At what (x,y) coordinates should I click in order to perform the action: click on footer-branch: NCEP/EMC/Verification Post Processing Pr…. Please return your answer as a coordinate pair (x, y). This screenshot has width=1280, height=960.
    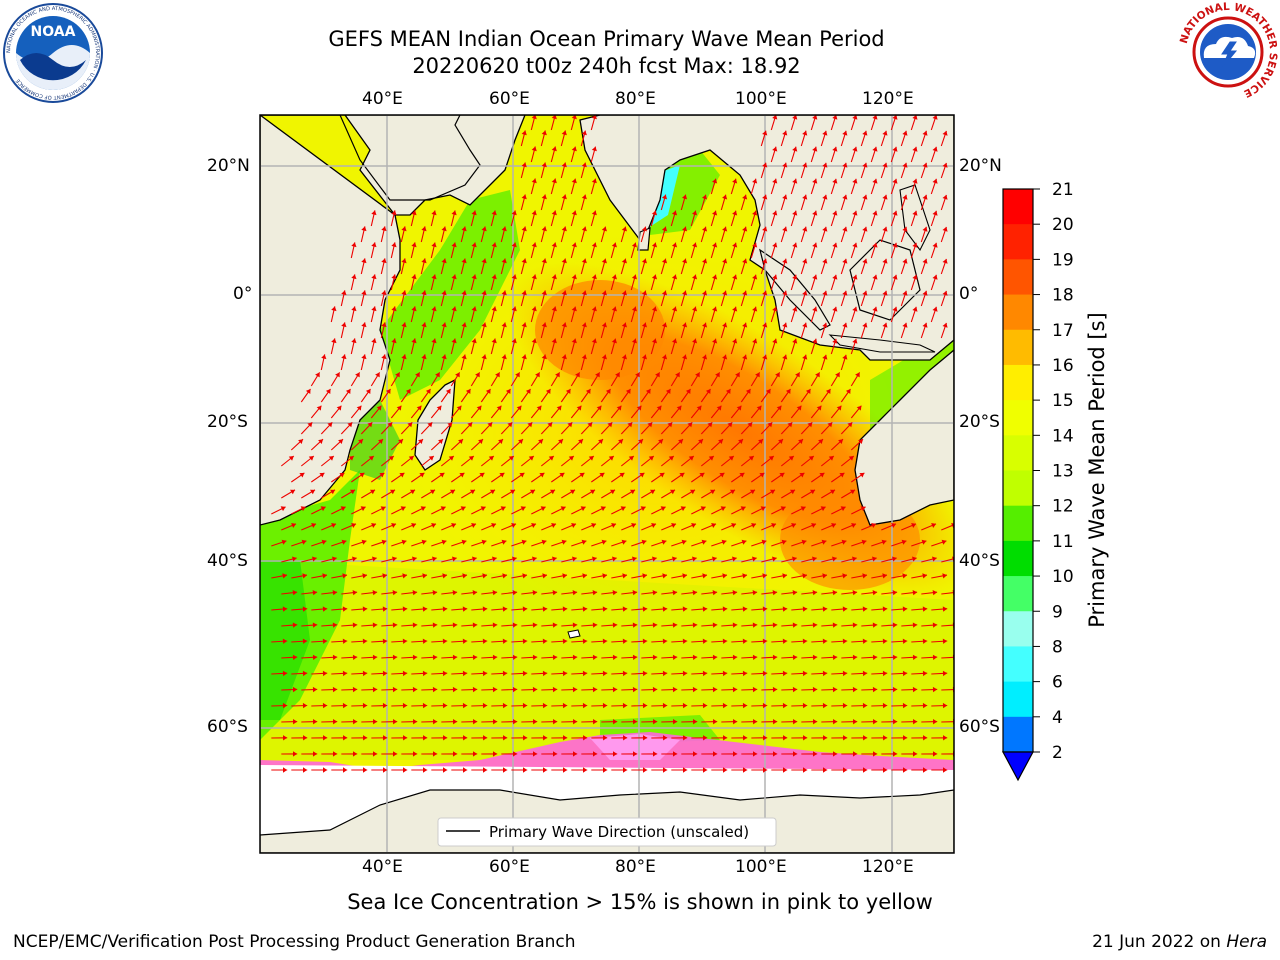
    Looking at the image, I should click on (294, 942).